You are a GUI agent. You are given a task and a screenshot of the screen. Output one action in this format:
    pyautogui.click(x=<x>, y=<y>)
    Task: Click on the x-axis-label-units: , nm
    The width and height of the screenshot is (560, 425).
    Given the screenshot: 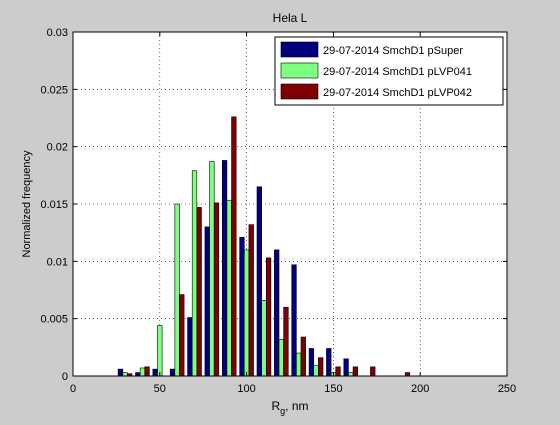 What is the action you would take?
    pyautogui.click(x=296, y=406)
    